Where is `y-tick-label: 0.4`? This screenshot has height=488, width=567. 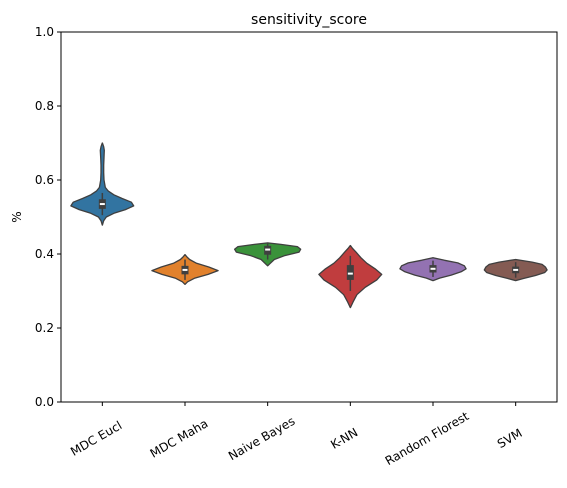
y-tick-label: 0.4 is located at coordinates (44, 254).